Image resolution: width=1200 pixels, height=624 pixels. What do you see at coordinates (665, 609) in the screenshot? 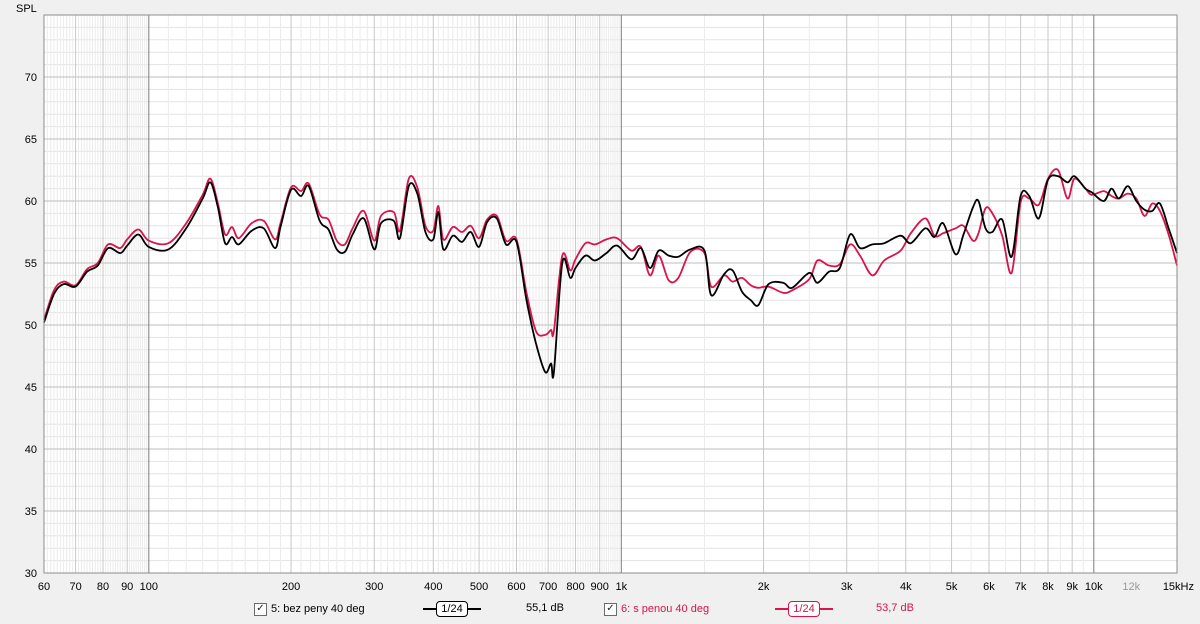
I see `series-6-label: 6: s penou 40 deg` at bounding box center [665, 609].